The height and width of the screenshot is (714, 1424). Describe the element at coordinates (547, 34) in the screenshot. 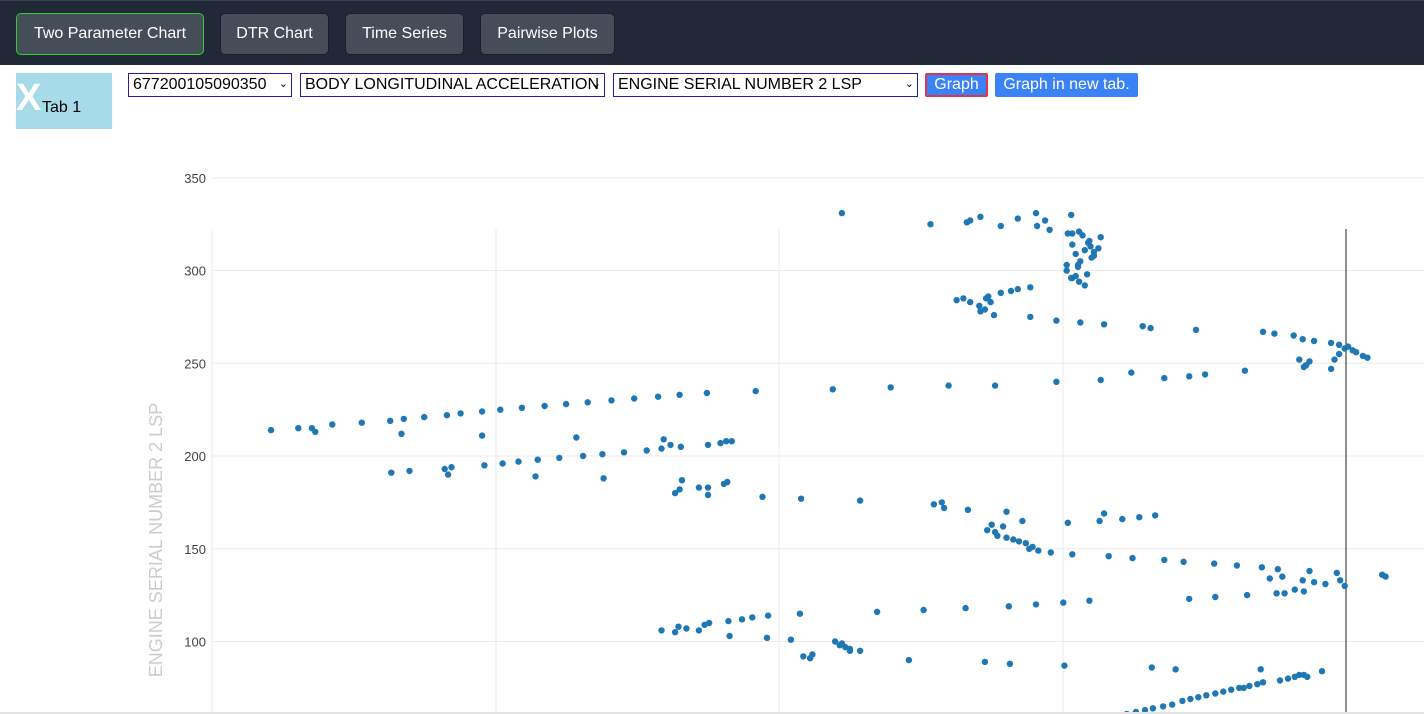

I see `pairwise-plots-button: Pairwise Plots` at that location.